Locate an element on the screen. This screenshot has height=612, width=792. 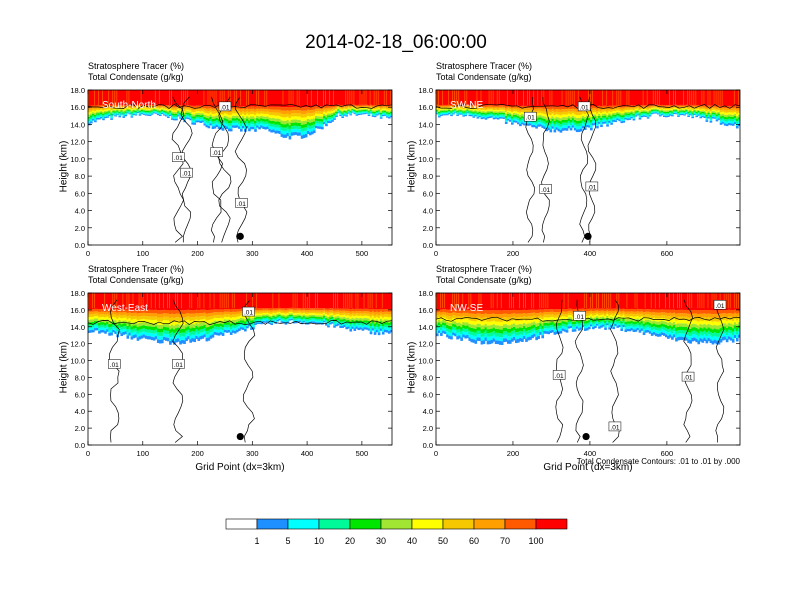
contour-label: .01 is located at coordinates (584, 107).